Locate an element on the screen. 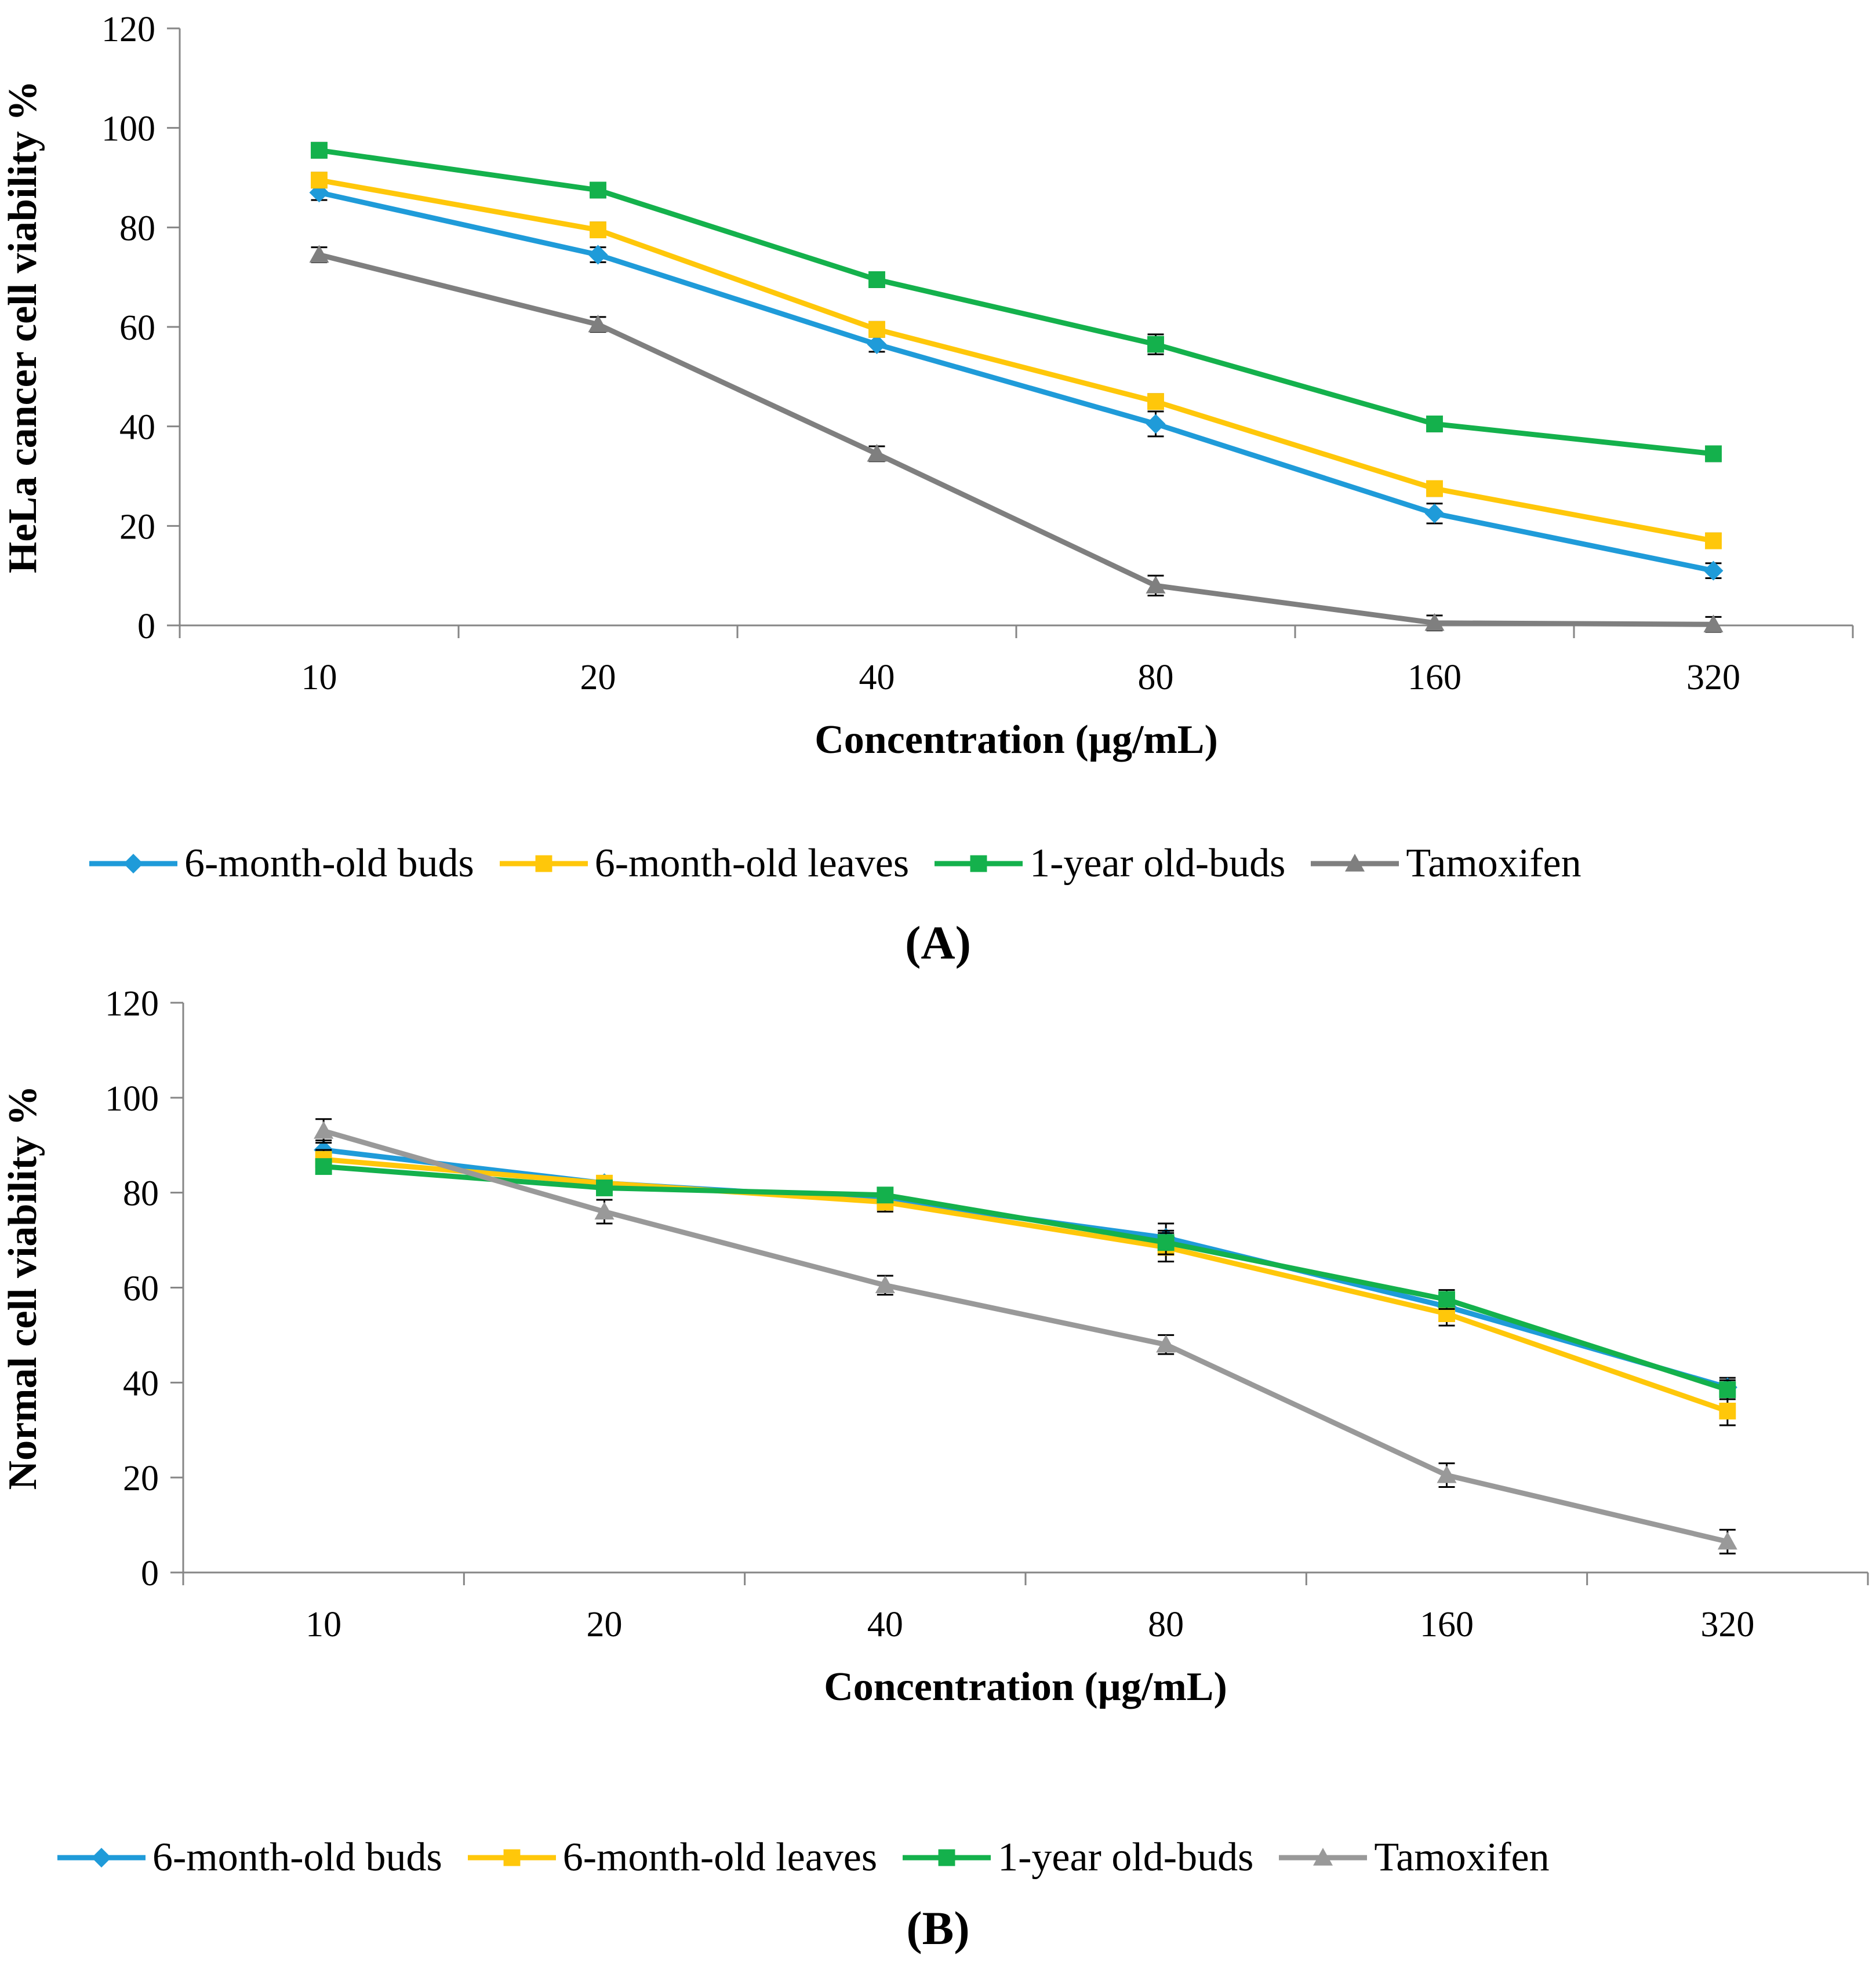 The image size is (1876, 1962). y-tick-label: 60 is located at coordinates (137, 328).